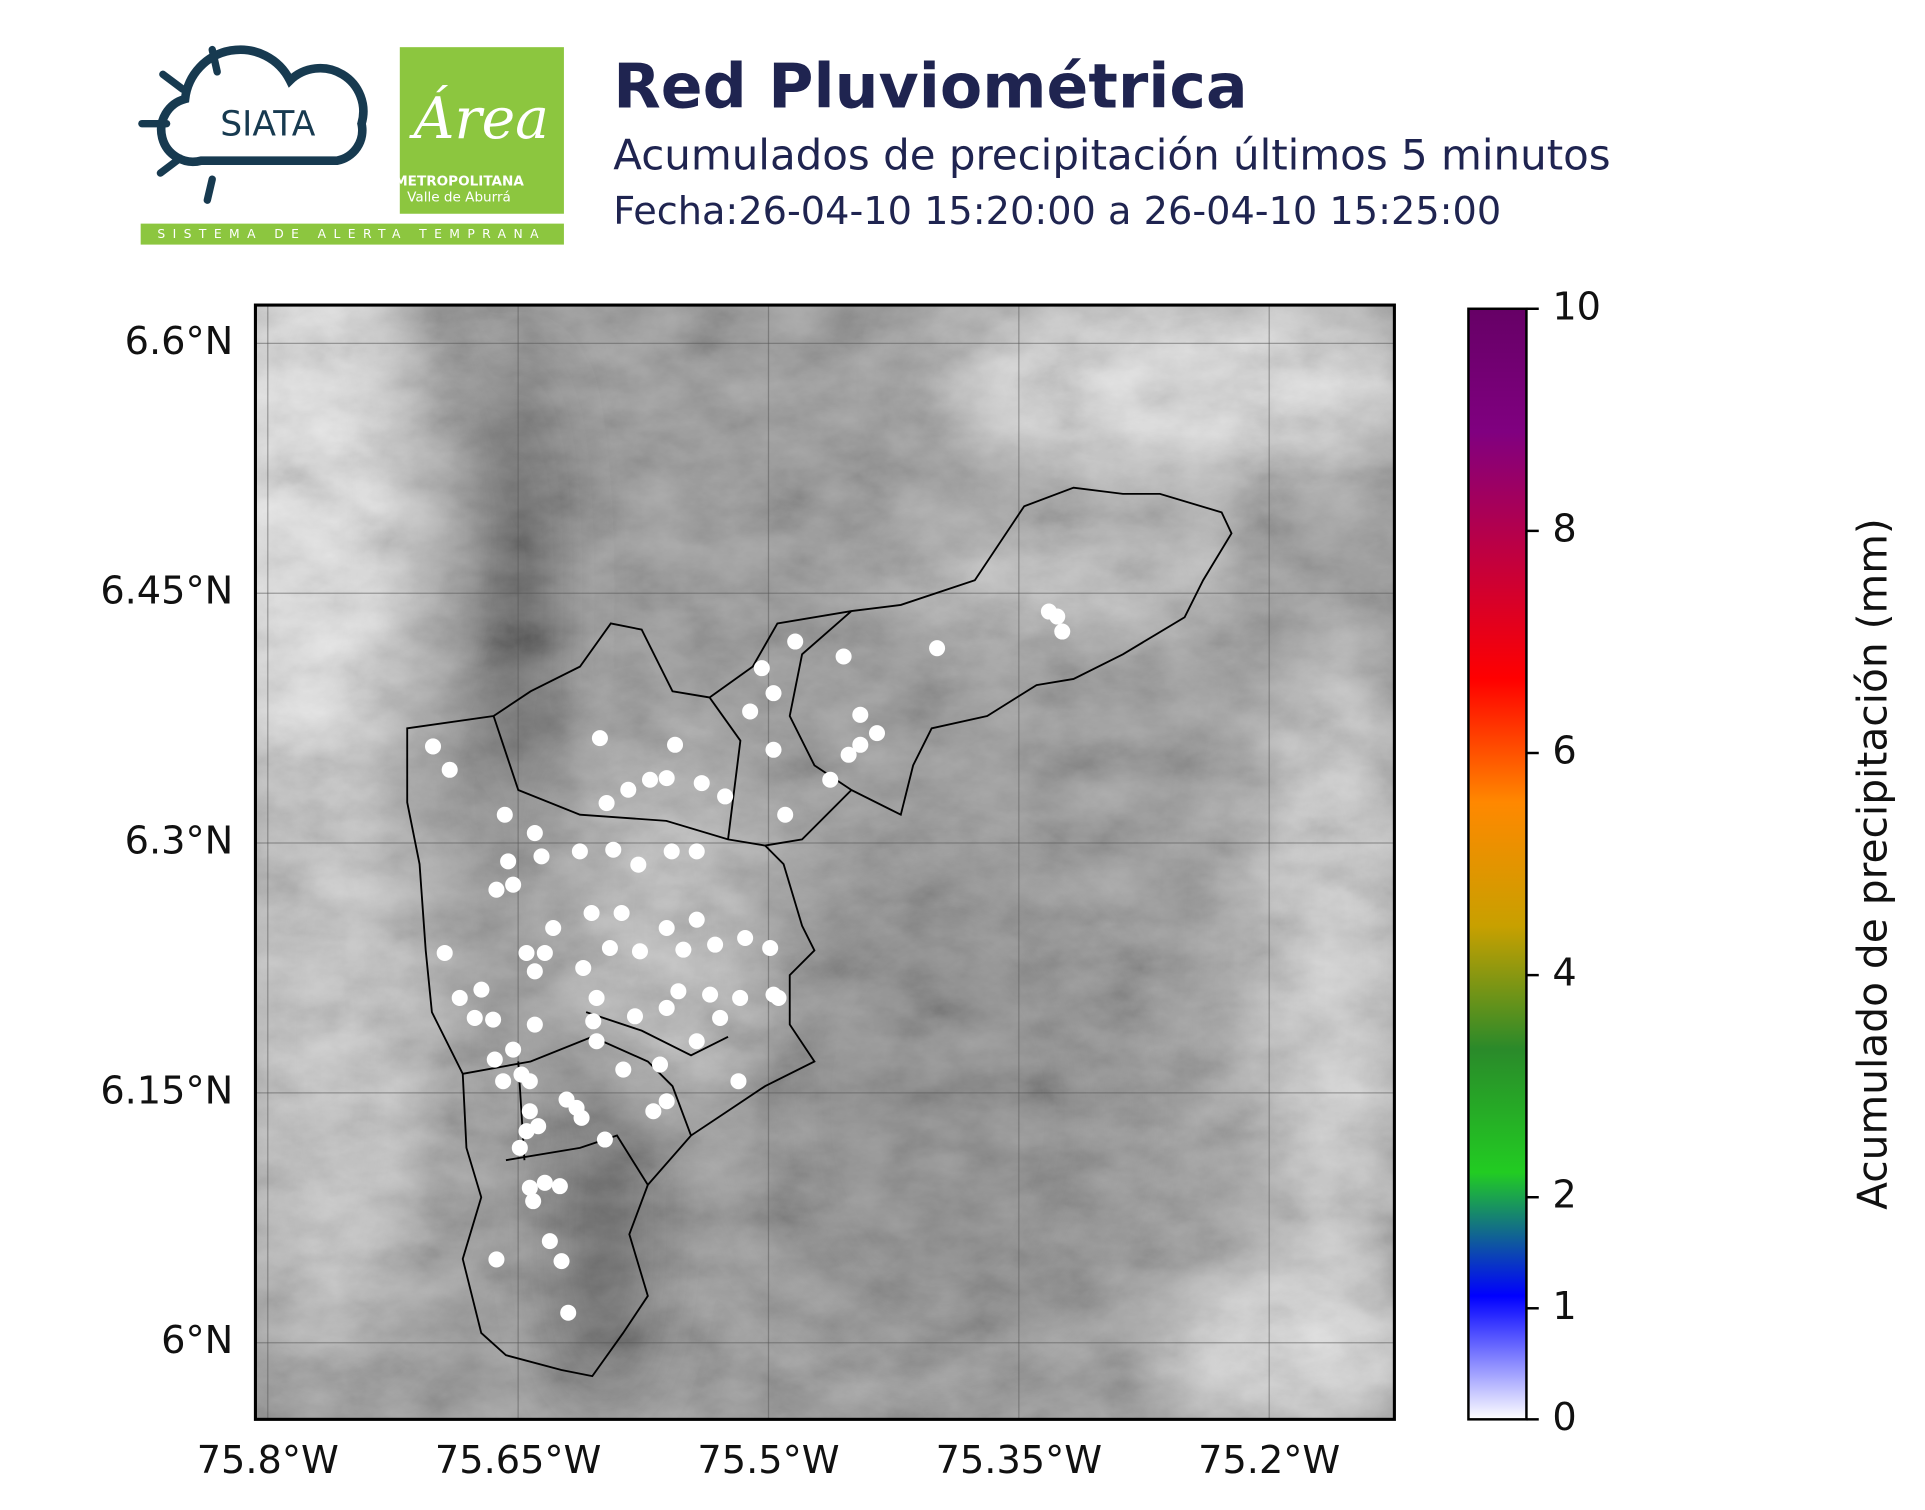  What do you see at coordinates (1873, 864) in the screenshot?
I see `colorbar-label: Acumulado de precipitación (mm)` at bounding box center [1873, 864].